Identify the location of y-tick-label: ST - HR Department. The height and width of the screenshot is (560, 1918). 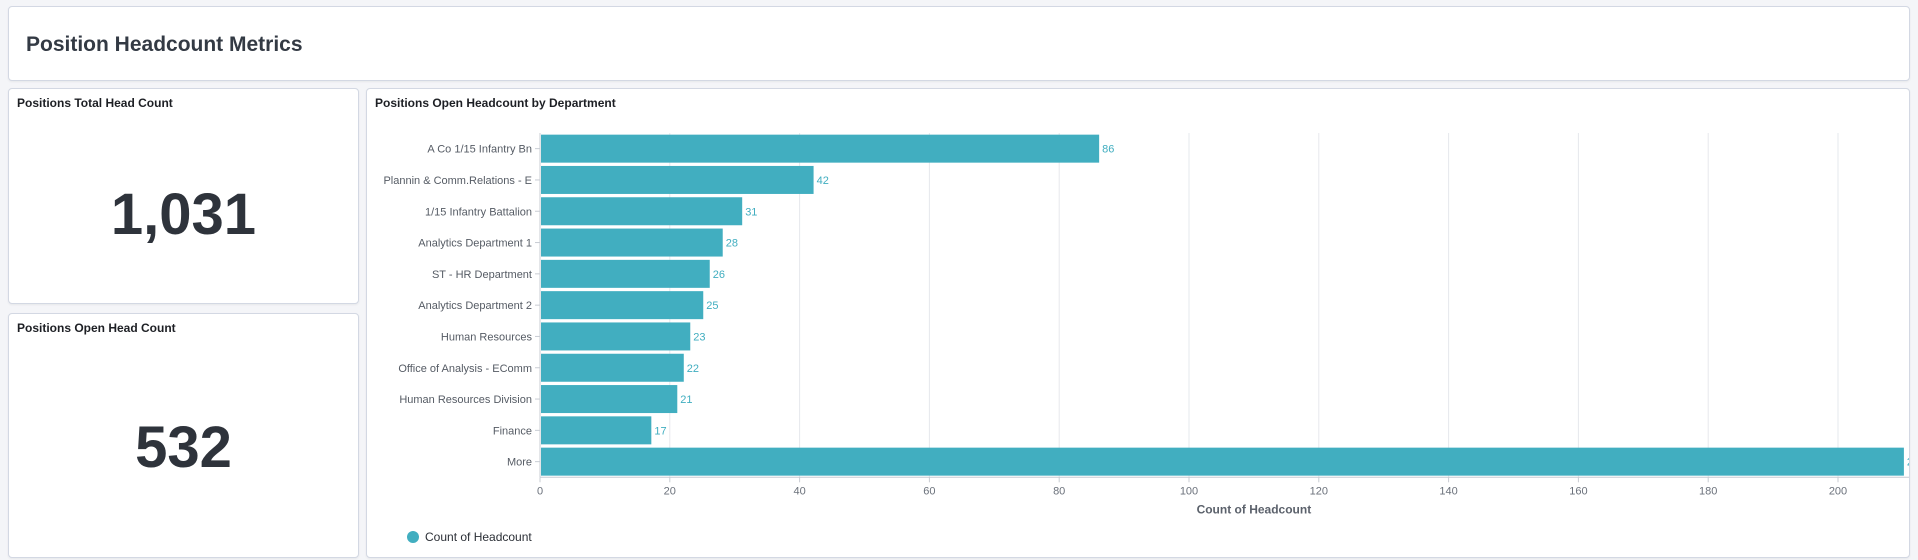
(482, 275).